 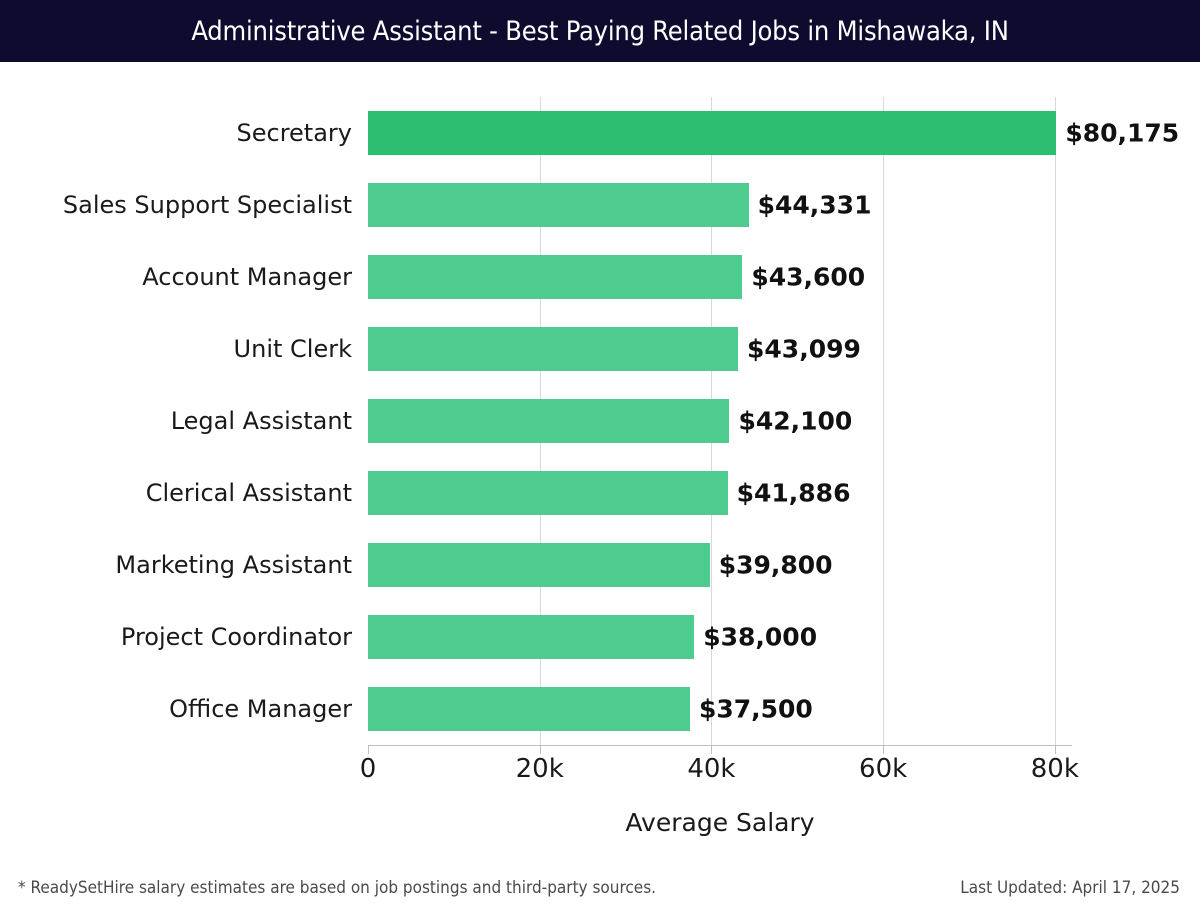 I want to click on header-bar, so click(x=600, y=31).